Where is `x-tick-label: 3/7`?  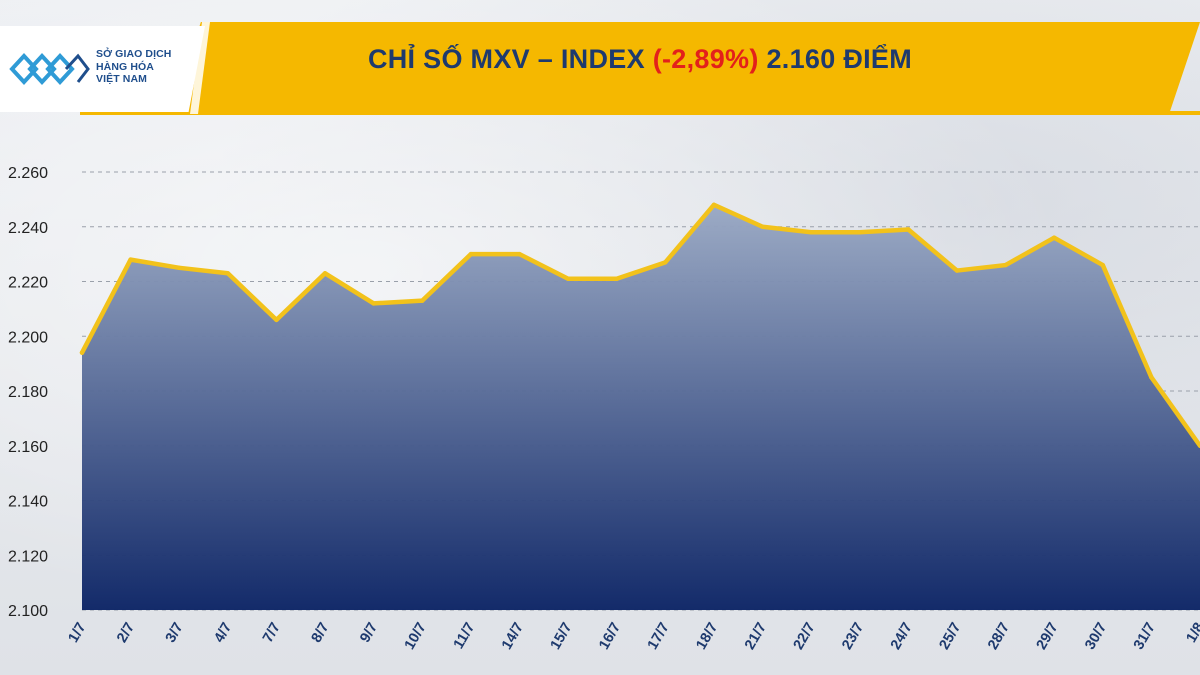
x-tick-label: 3/7 is located at coordinates (175, 632).